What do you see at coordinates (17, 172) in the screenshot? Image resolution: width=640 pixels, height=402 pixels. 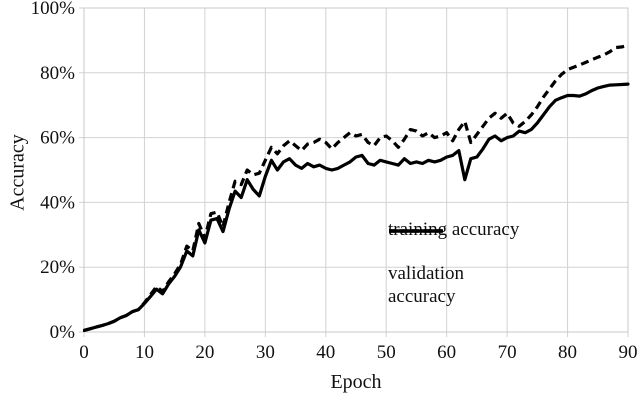 I see `y-axis-title: Accuracy` at bounding box center [17, 172].